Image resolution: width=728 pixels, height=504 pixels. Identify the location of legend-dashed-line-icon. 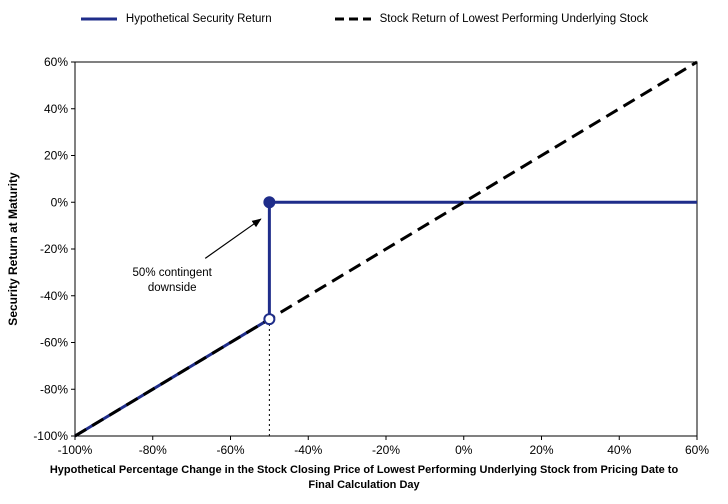
(352, 19).